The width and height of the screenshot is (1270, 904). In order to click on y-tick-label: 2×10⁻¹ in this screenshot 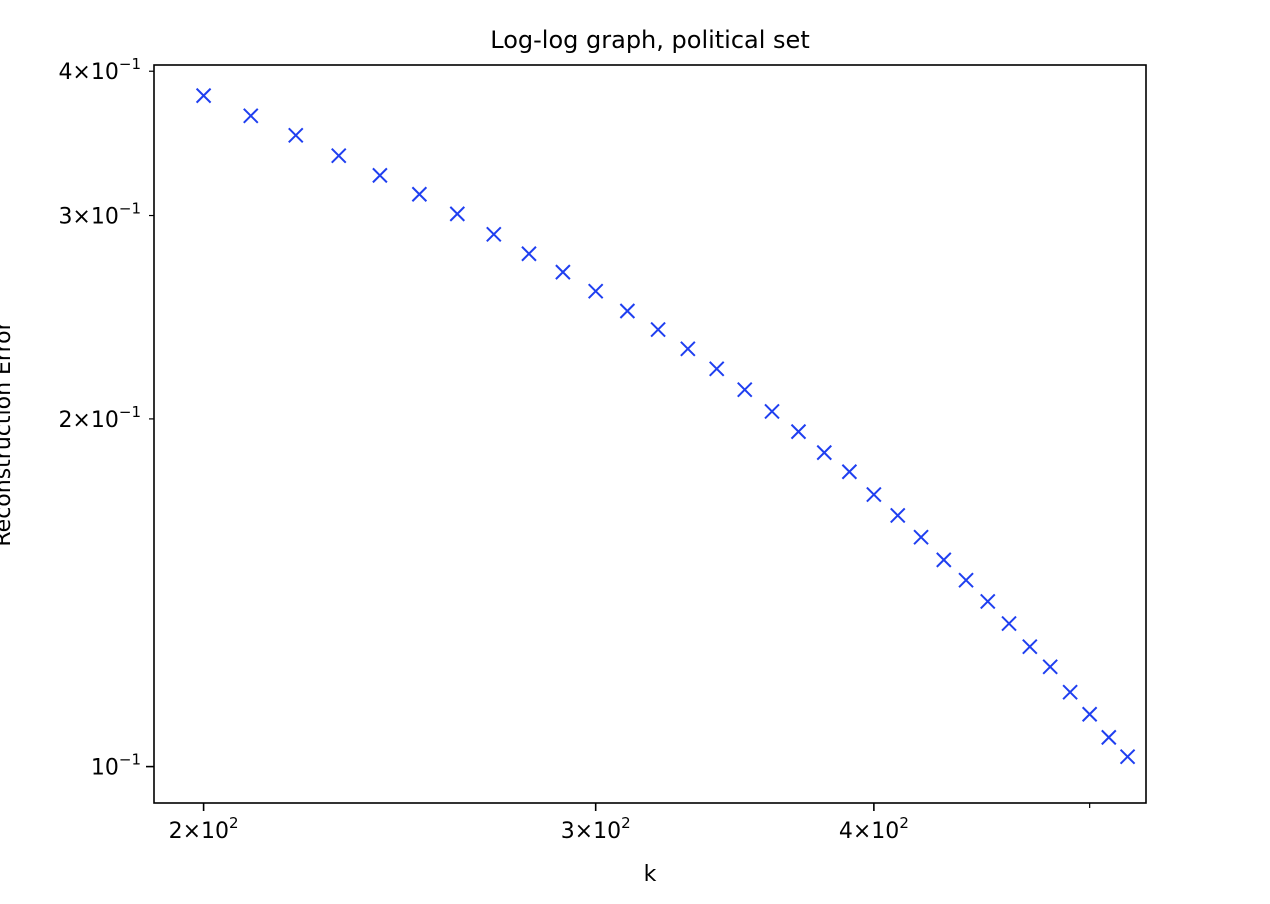, I will do `click(99, 418)`.